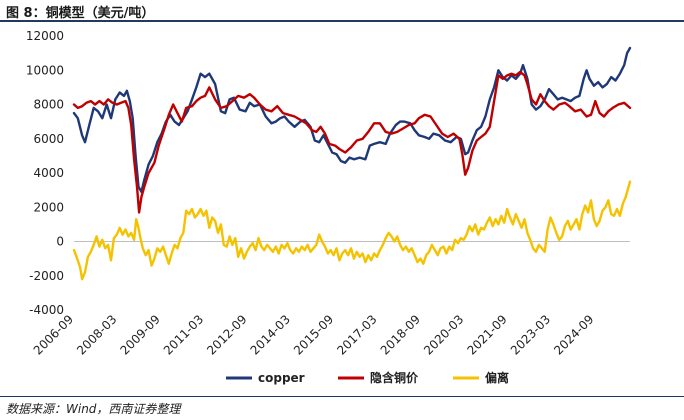  I want to click on figure-title: 图 8：铜模型（美元/吨）, so click(80, 13).